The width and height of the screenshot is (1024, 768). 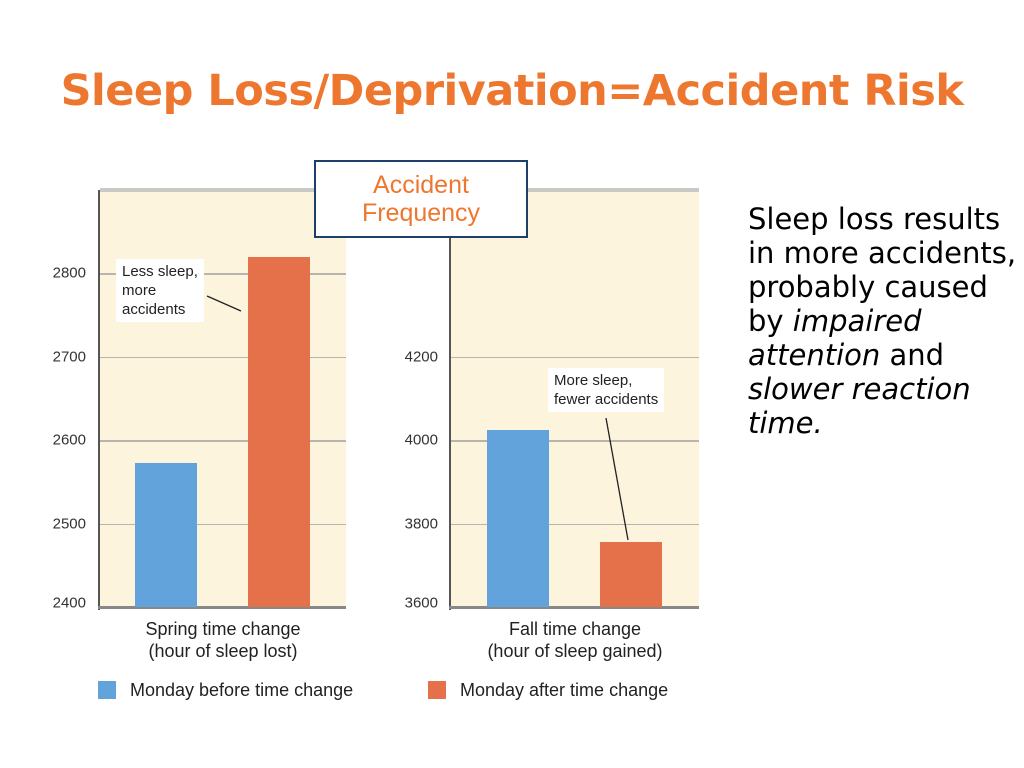 What do you see at coordinates (421, 603) in the screenshot?
I see `fall-y-tick-label: 3600` at bounding box center [421, 603].